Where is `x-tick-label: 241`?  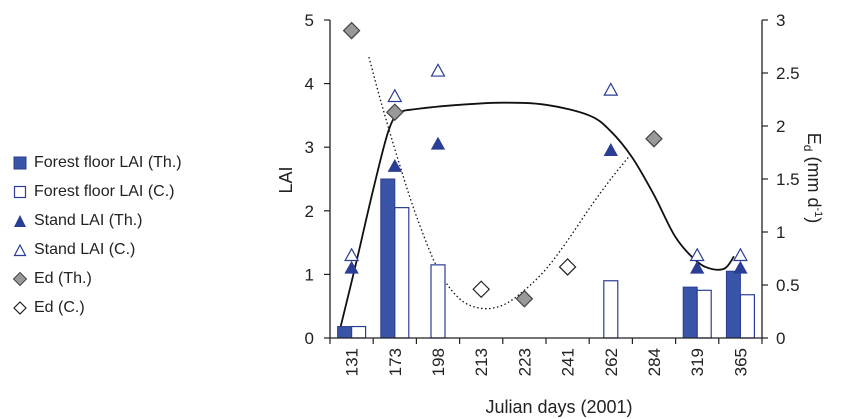
x-tick-label: 241 is located at coordinates (568, 362).